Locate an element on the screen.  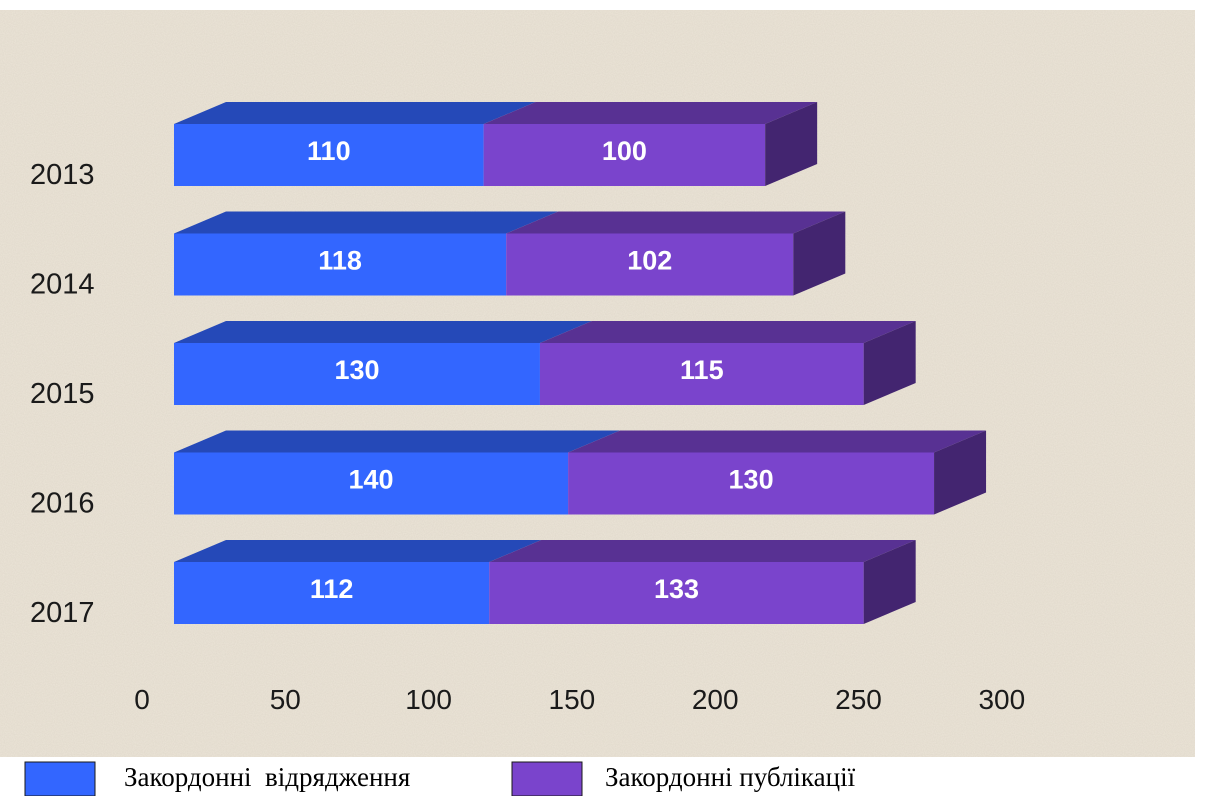
bar-top-2017-s1 is located at coordinates (702, 551).